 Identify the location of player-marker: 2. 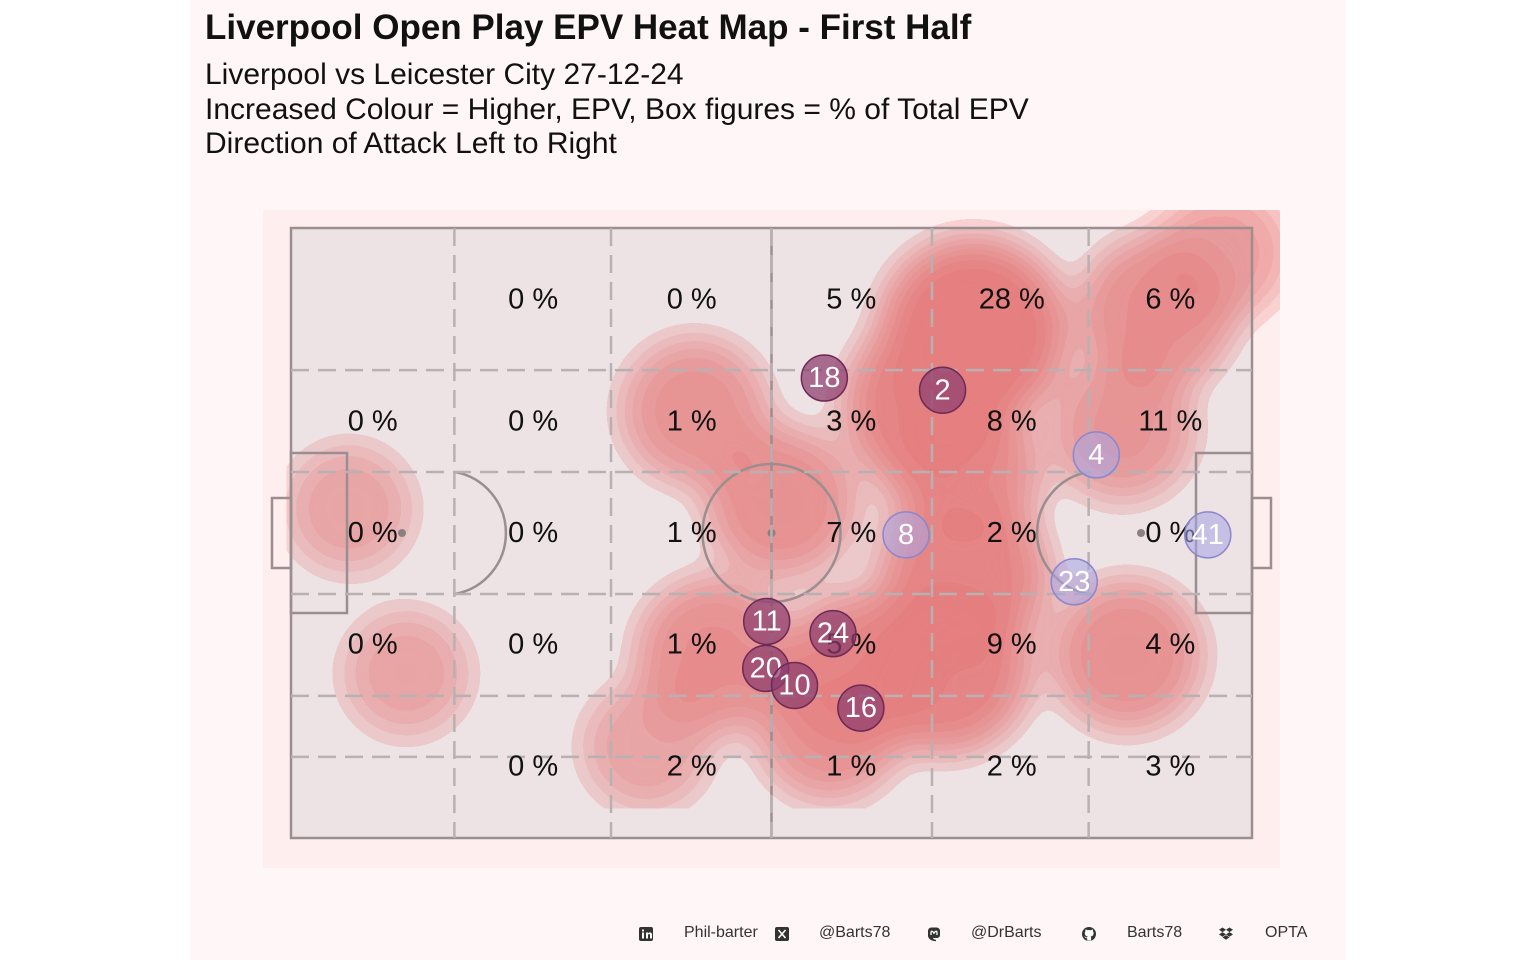
(942, 390).